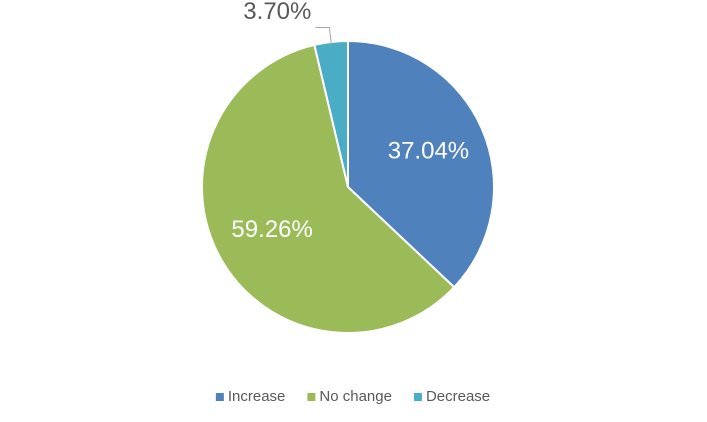  Describe the element at coordinates (271, 229) in the screenshot. I see `data-label: 59.26%` at that location.